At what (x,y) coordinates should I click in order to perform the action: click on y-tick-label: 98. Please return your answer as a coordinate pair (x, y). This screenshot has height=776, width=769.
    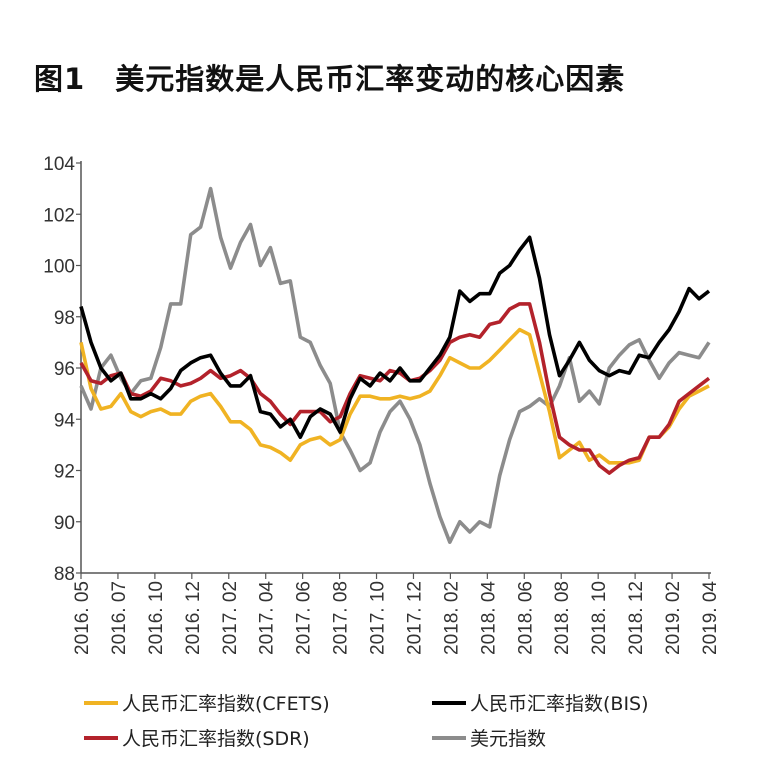
    Looking at the image, I should click on (64, 318).